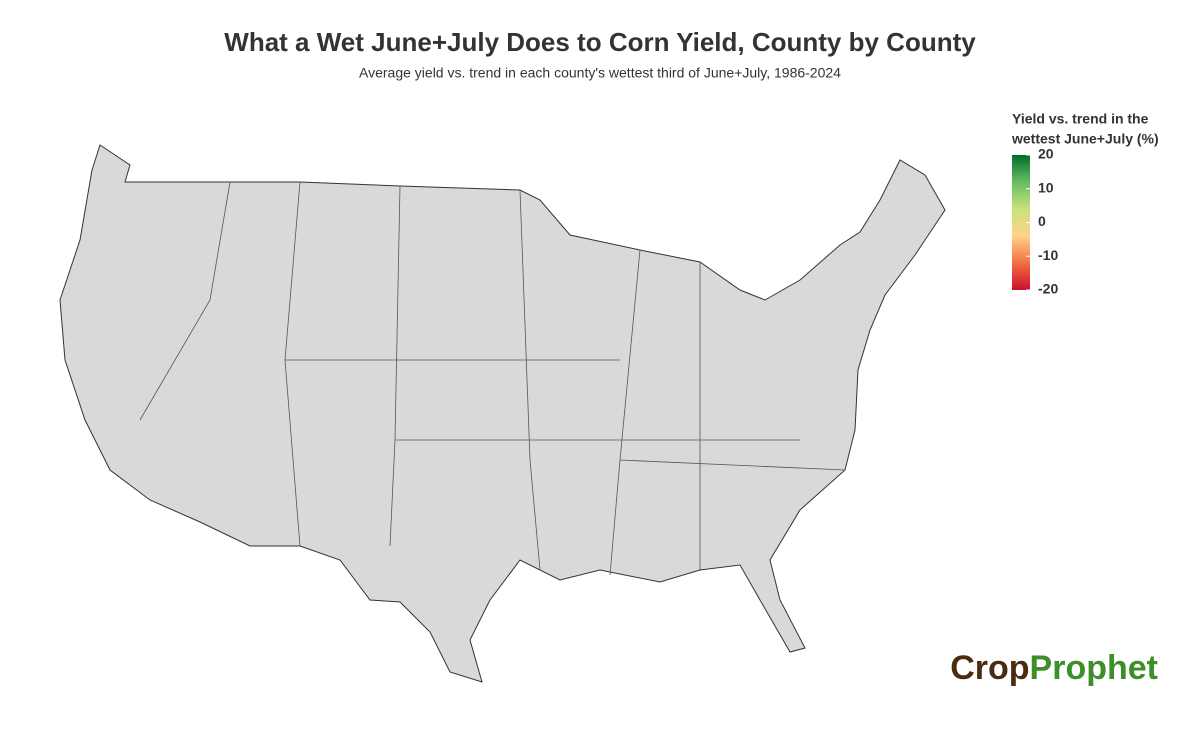  I want to click on logo-part: Crop, so click(989, 668).